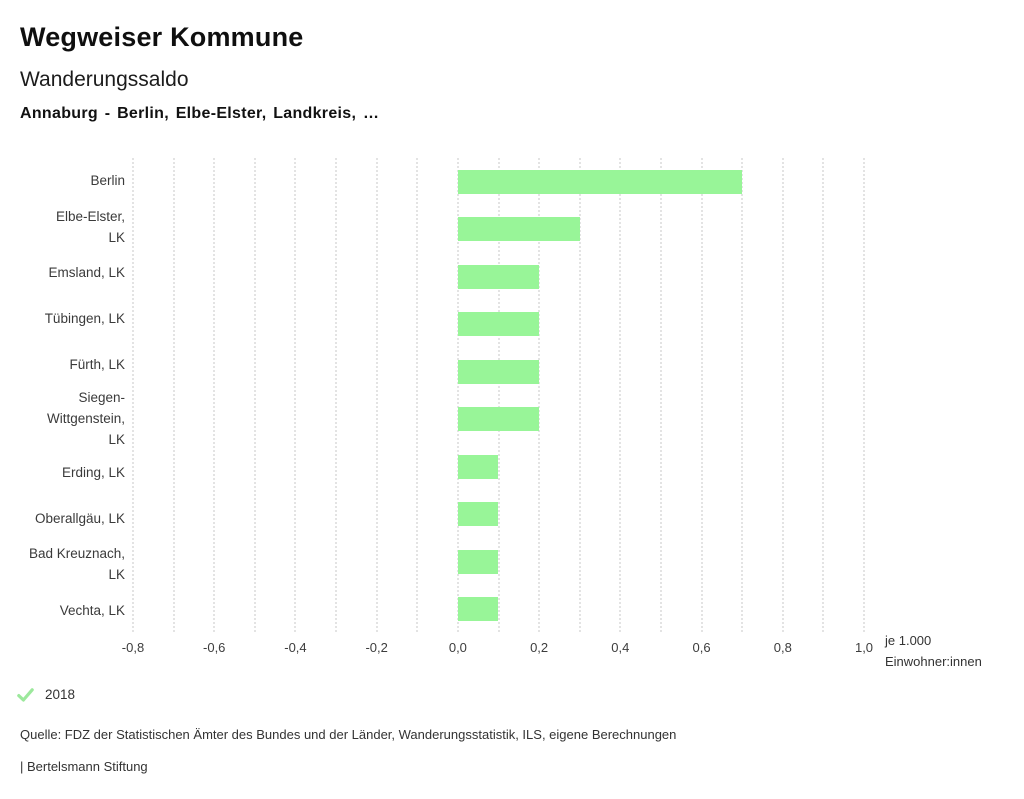 The height and width of the screenshot is (799, 1024). Describe the element at coordinates (933, 651) in the screenshot. I see `axis-unit-label: je 1.000 Einwohner:innen` at that location.